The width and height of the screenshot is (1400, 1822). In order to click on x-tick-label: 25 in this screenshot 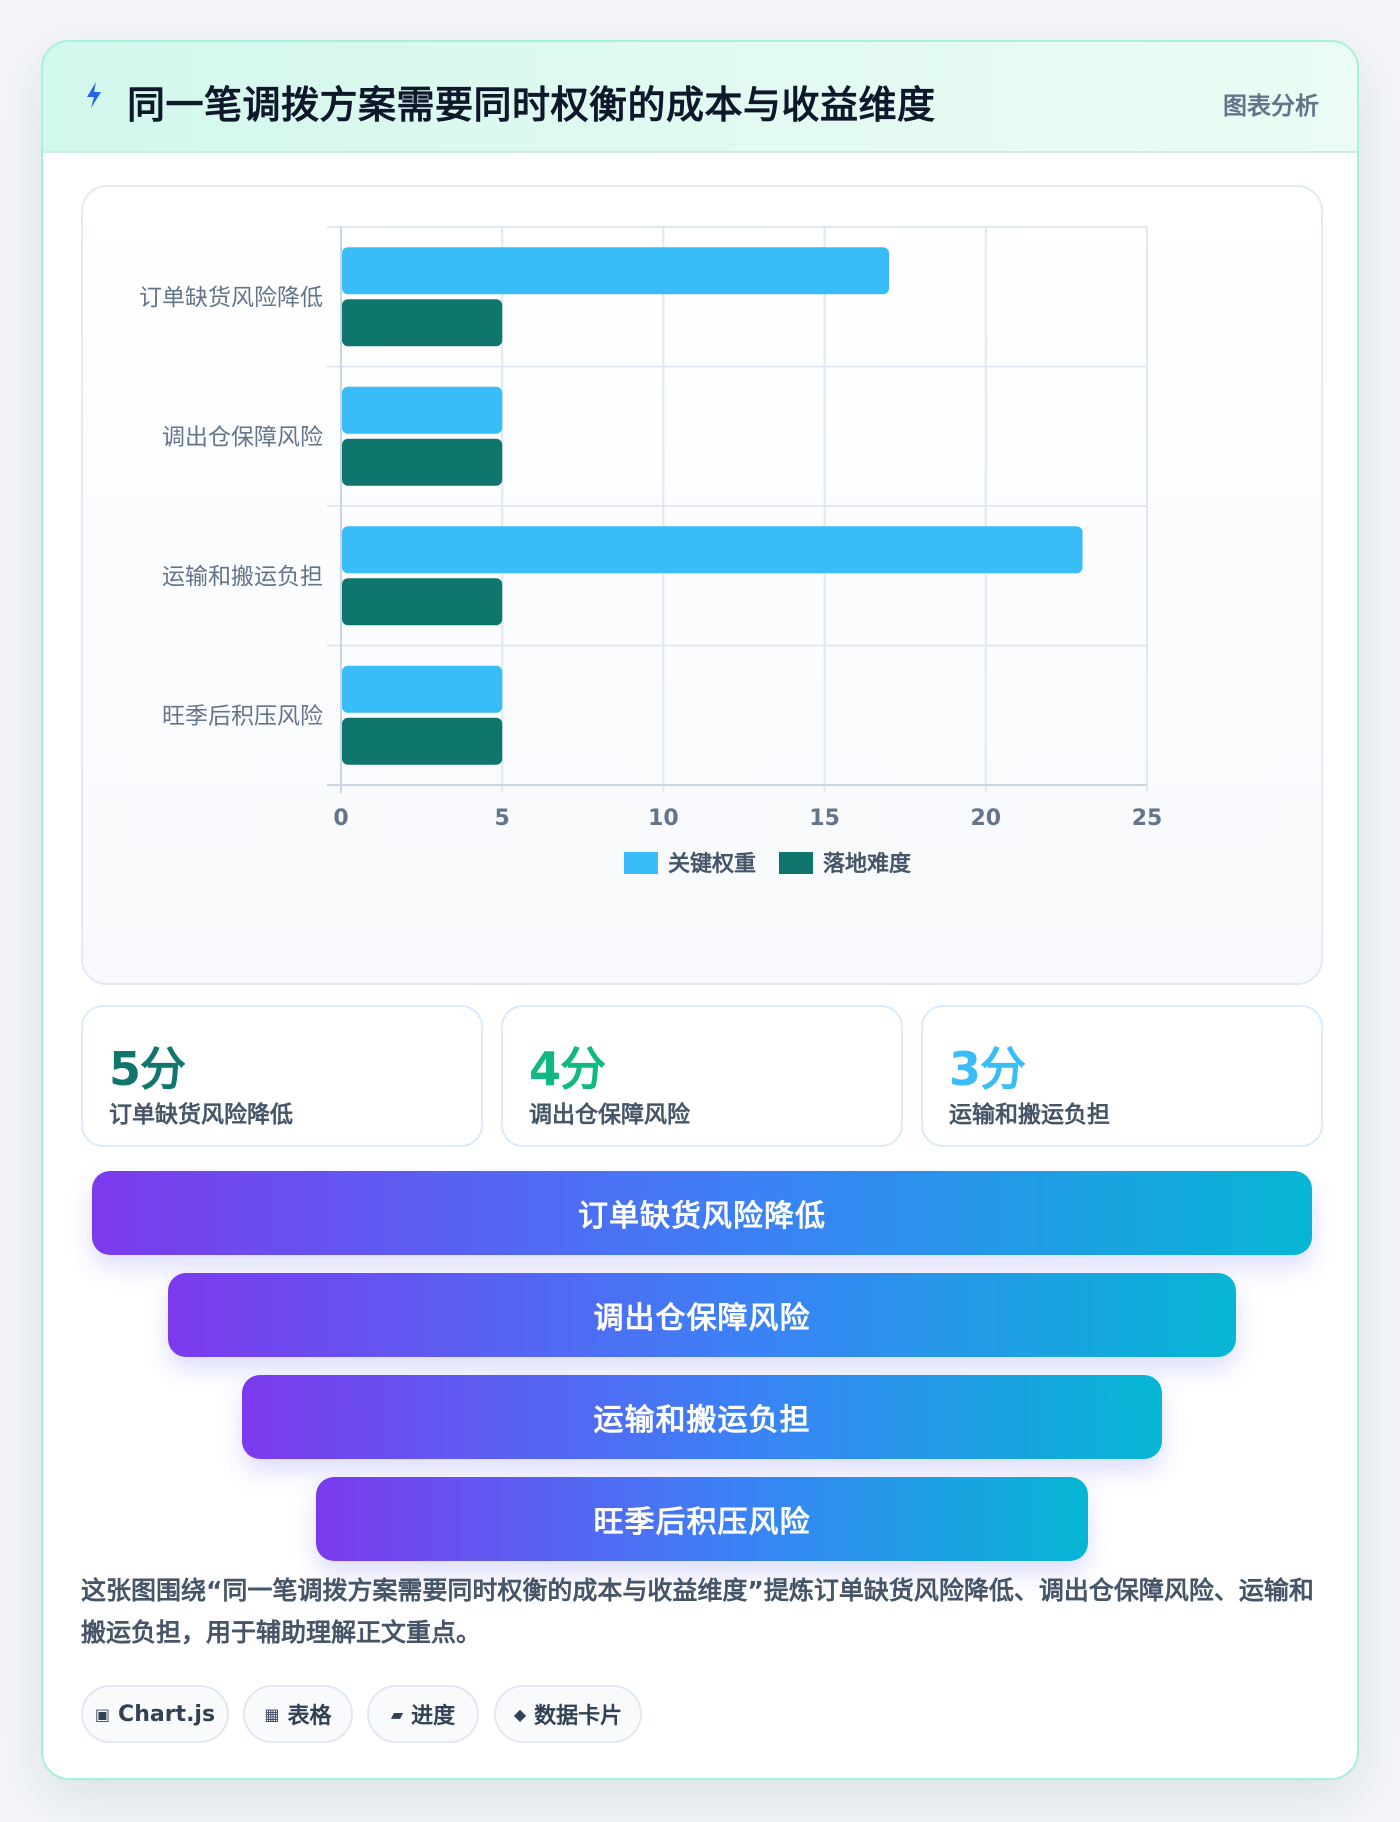, I will do `click(1147, 818)`.